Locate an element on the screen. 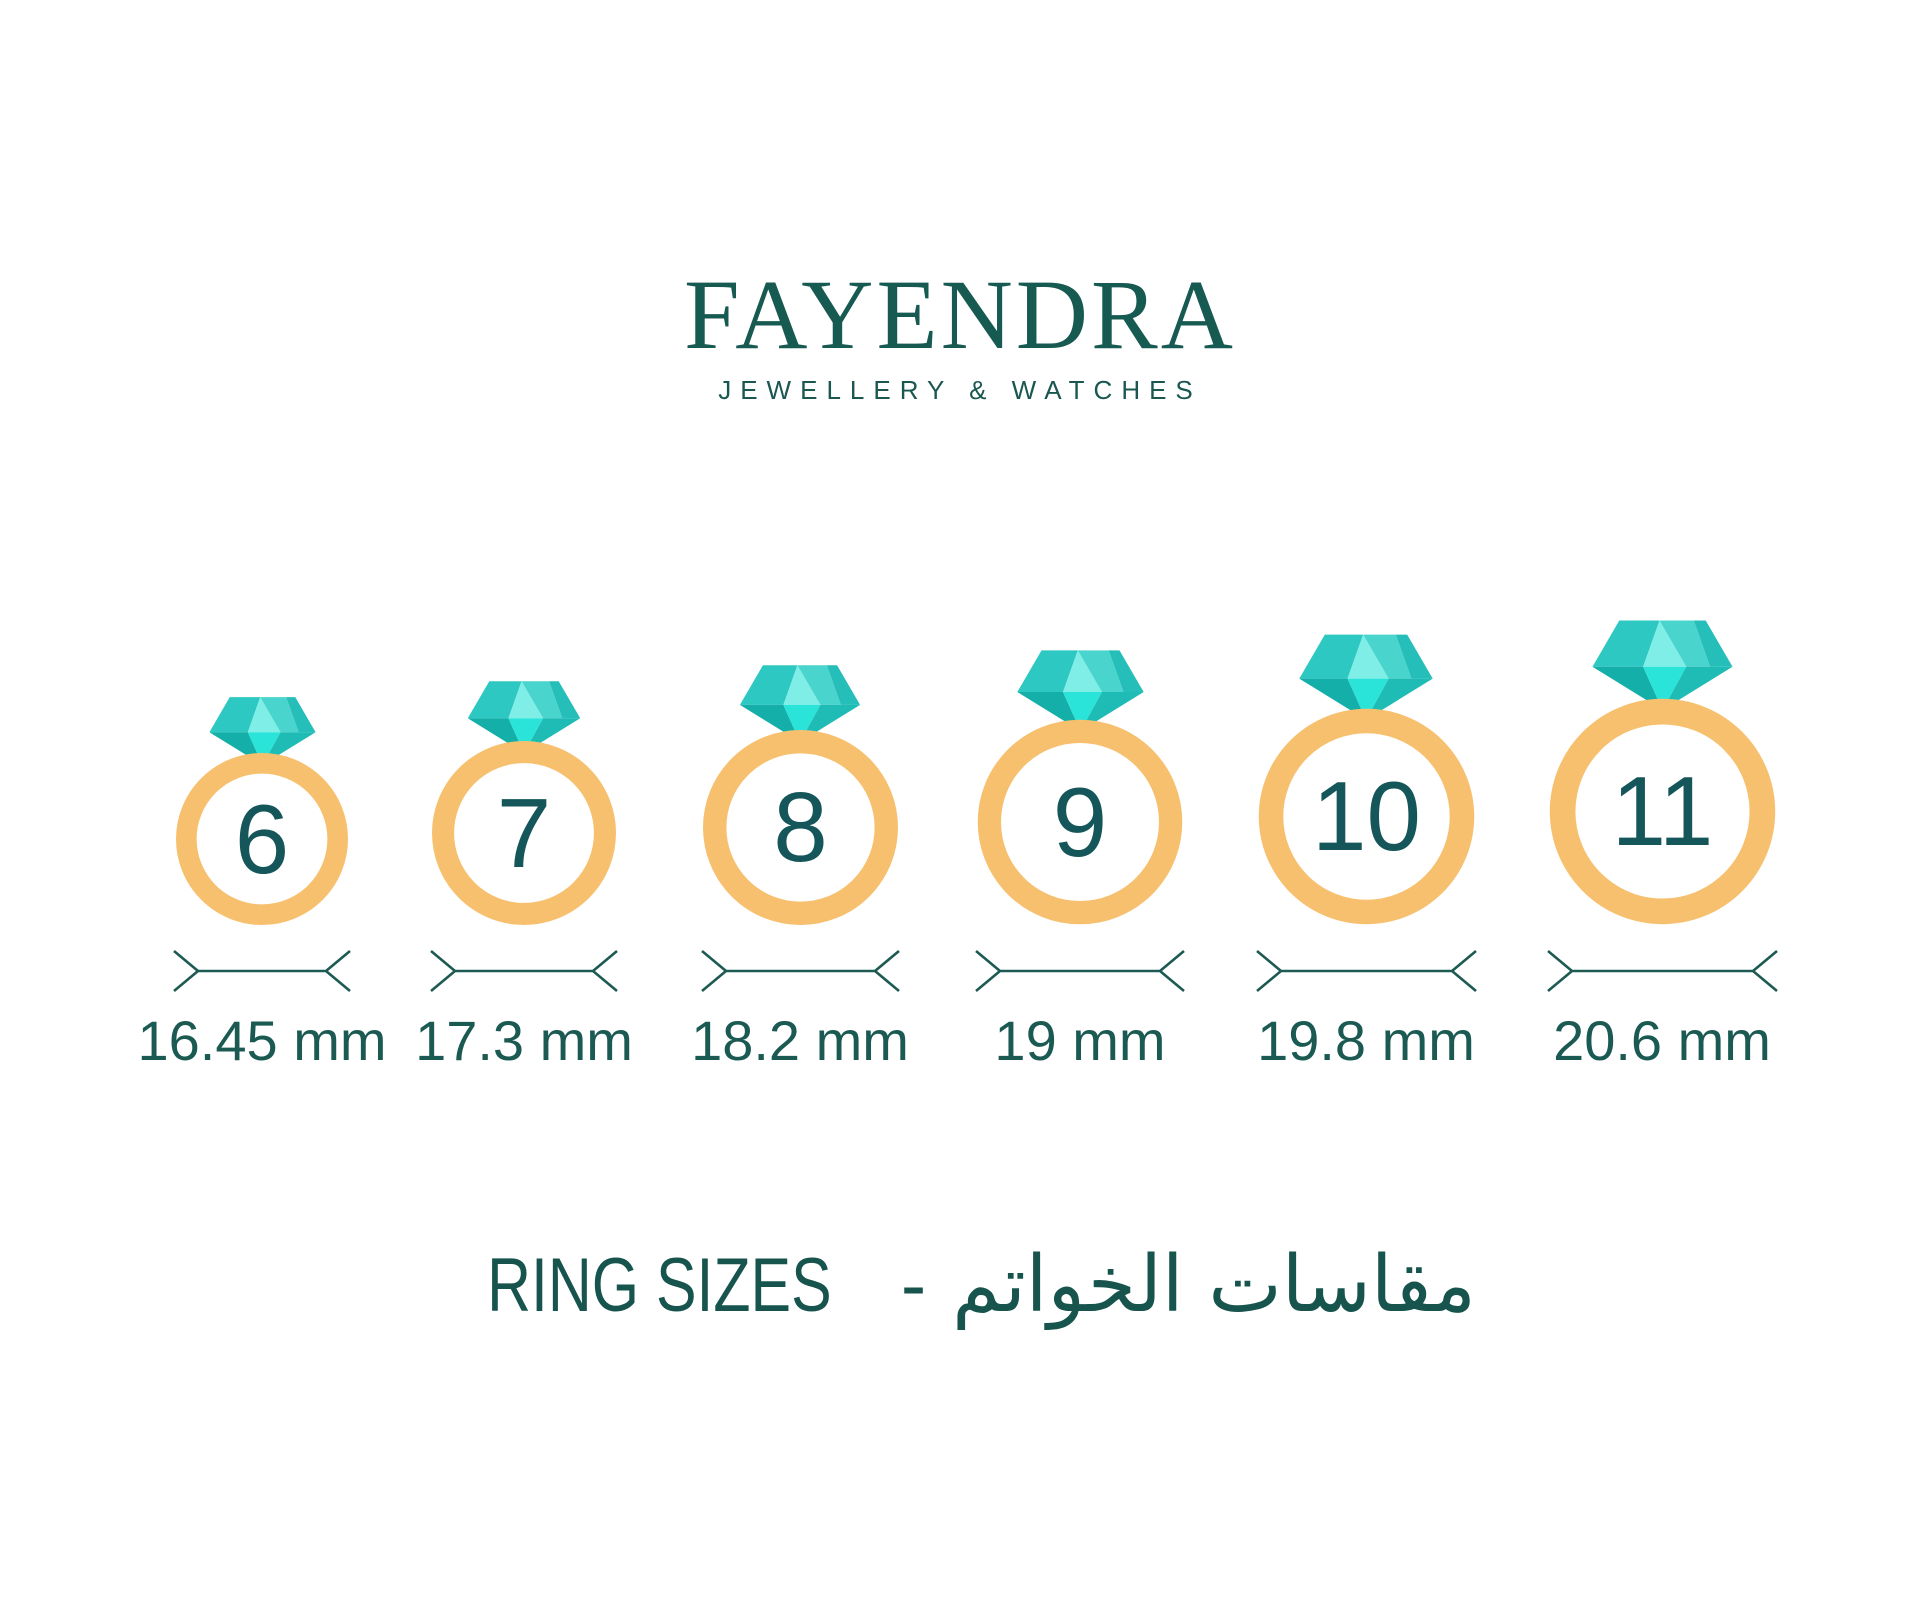  diameter-label: 18.2 mm is located at coordinates (800, 1040).